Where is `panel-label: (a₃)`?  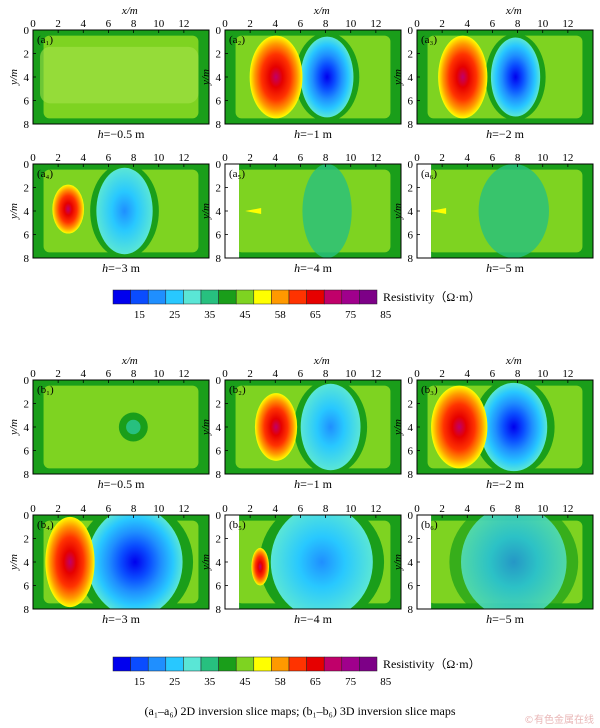
panel-label: (a₃) is located at coordinates (429, 40).